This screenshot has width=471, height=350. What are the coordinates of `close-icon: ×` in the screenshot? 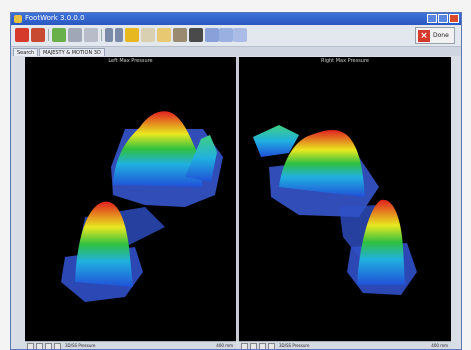 It's located at (424, 35).